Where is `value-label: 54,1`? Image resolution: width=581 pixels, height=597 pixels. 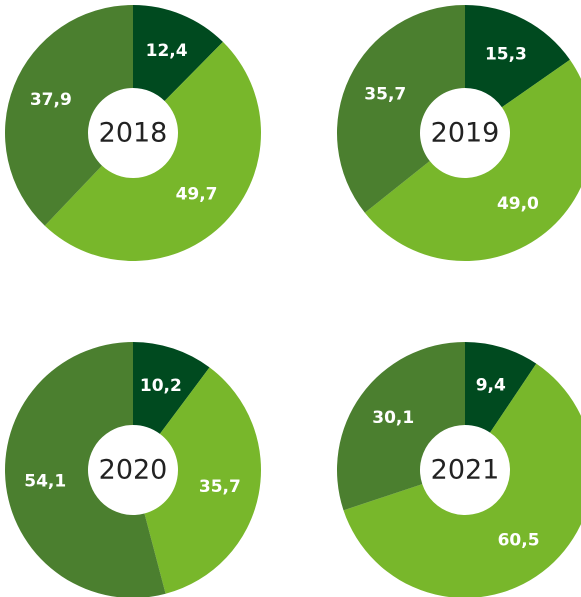 value-label: 54,1 is located at coordinates (45, 481).